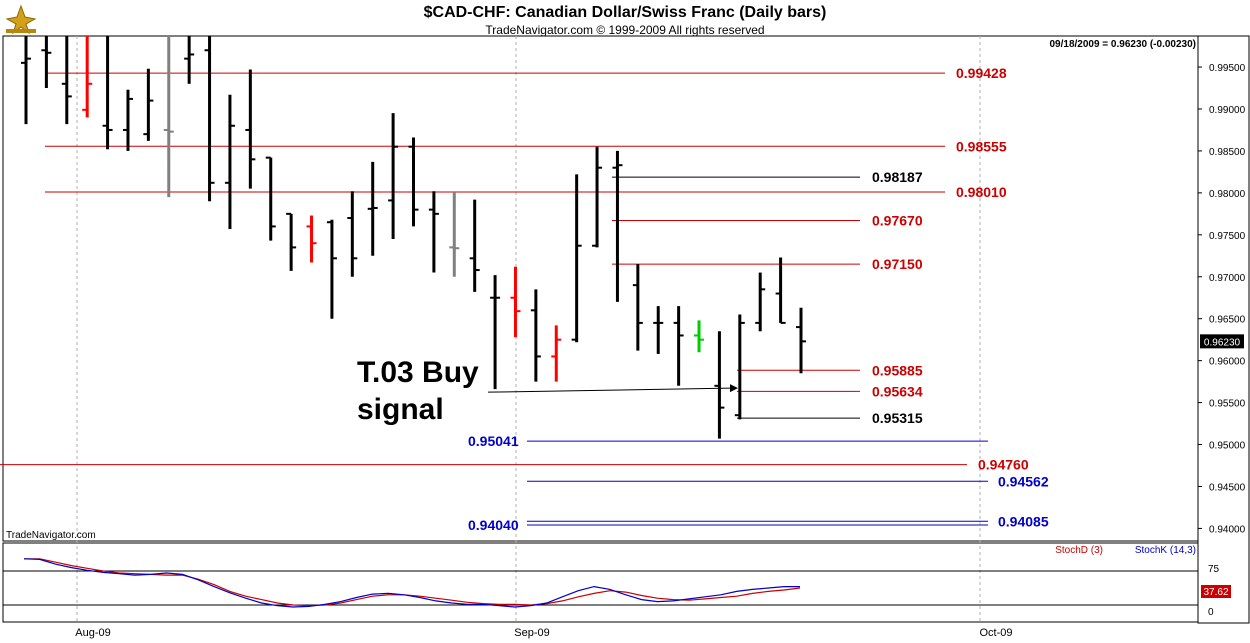  What do you see at coordinates (1023, 481) in the screenshot?
I see `level-label: 0.94562` at bounding box center [1023, 481].